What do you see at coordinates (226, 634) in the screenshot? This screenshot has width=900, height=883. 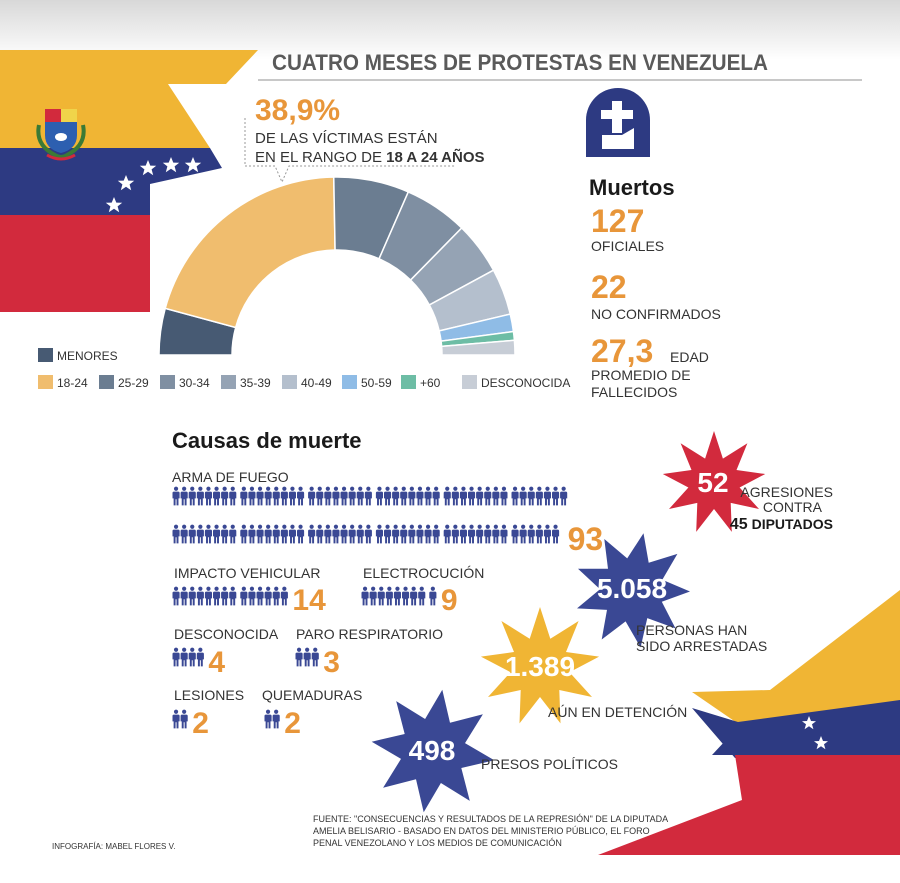 I see `cause-label: DESCONOCIDA` at bounding box center [226, 634].